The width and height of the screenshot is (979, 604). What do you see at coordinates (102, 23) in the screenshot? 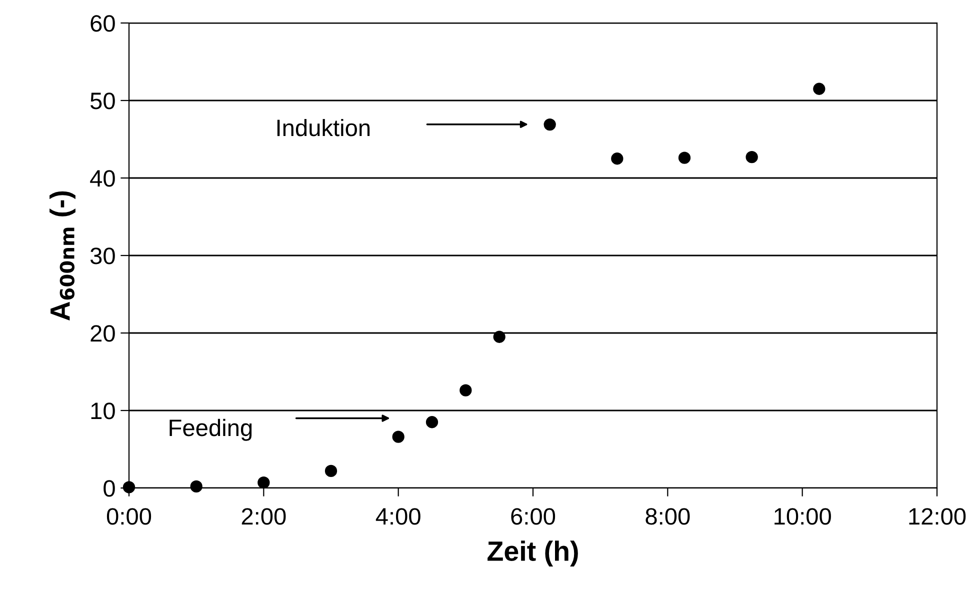
I see `y-tick-label: 60` at bounding box center [102, 23].